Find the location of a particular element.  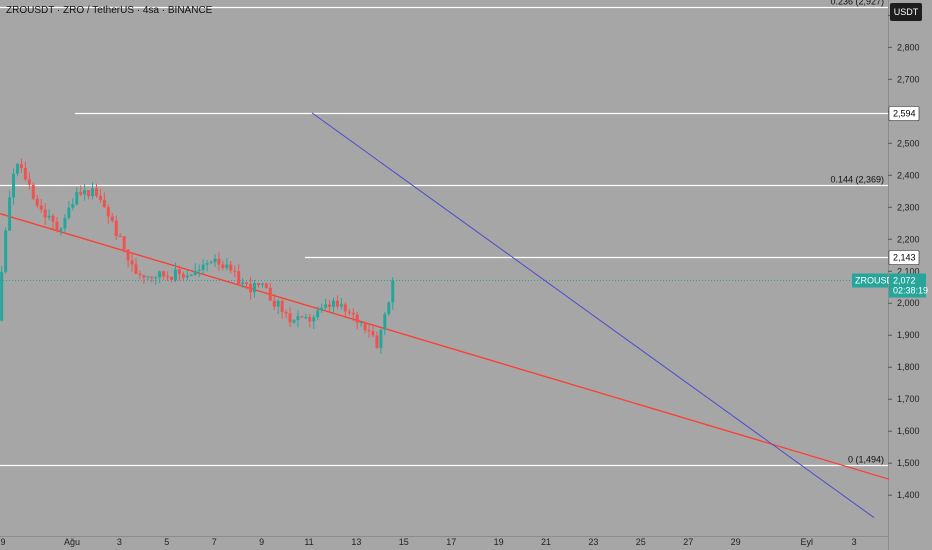

symbol-tag-text: ZROUSDT is located at coordinates (877, 281).